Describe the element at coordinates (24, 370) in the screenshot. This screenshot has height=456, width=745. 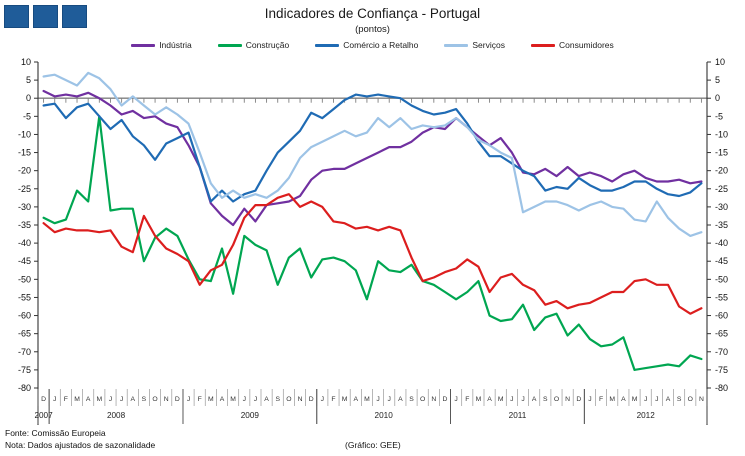
I see `y-tick-label-left: -75` at that location.